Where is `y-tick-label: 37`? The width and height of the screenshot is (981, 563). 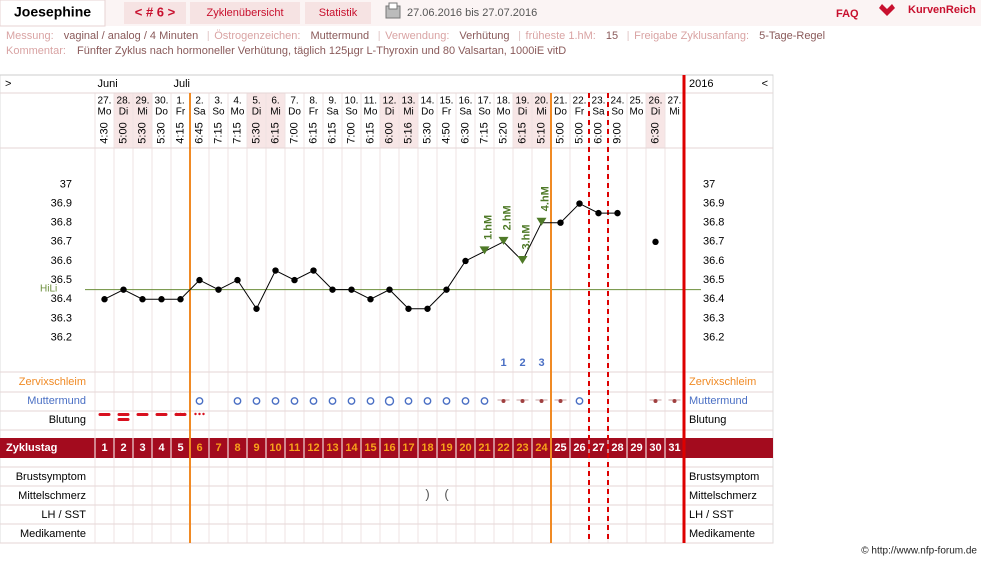
y-tick-label: 37 is located at coordinates (709, 184).